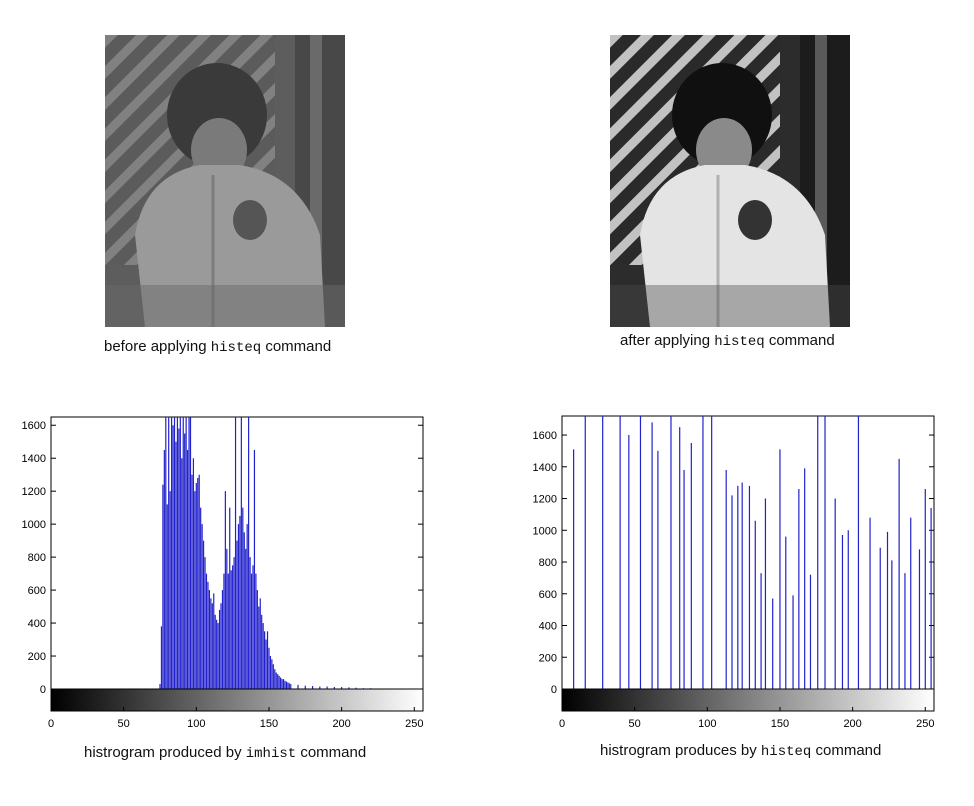 Image resolution: width=974 pixels, height=806 pixels. Describe the element at coordinates (680, 750) in the screenshot. I see `caption-hist-right-text: histrogram produces by` at that location.